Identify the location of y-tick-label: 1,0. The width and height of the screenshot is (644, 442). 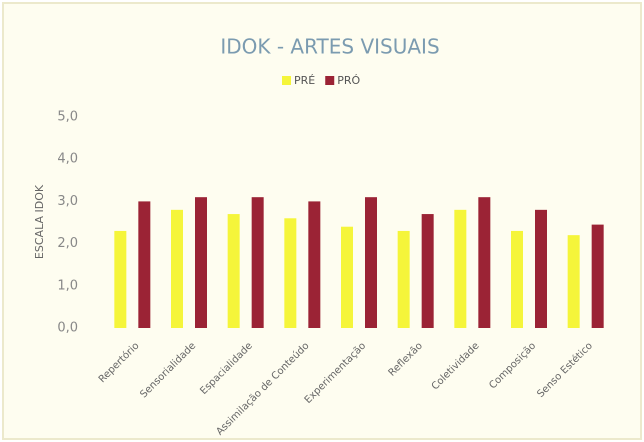
(67, 285).